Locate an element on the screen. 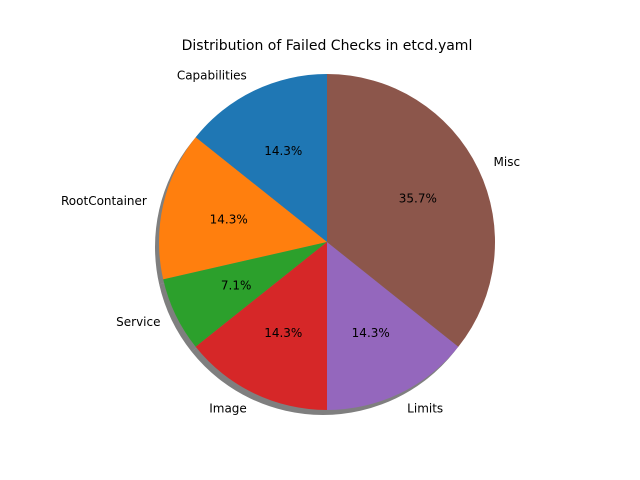  pct-label-image: 14.3% is located at coordinates (283, 333).